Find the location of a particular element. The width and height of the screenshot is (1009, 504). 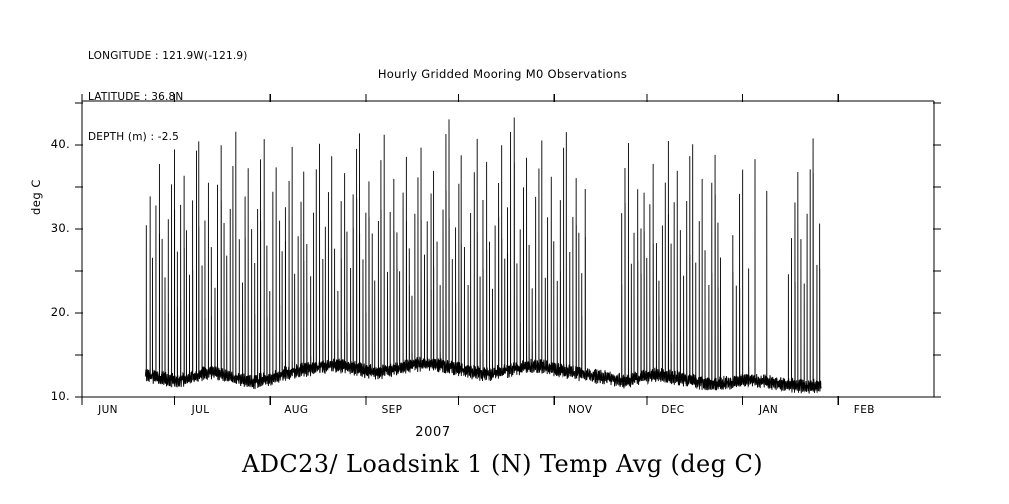

x-tick-label: SEP is located at coordinates (392, 410).